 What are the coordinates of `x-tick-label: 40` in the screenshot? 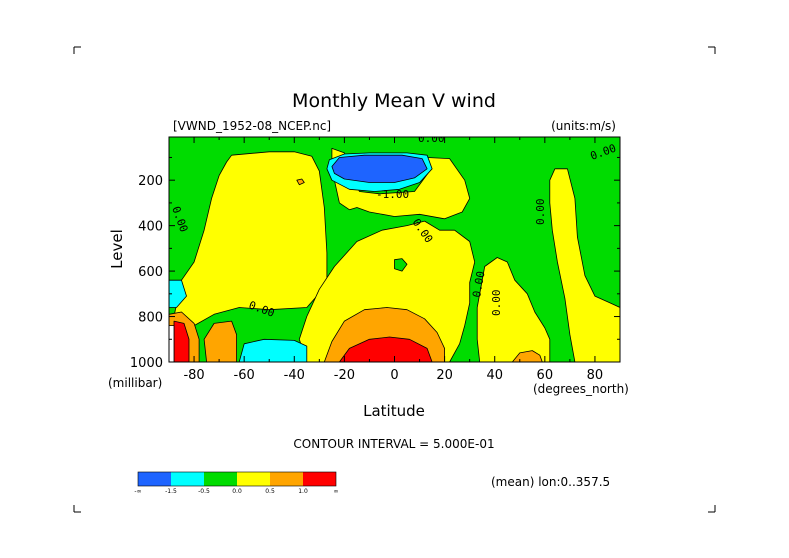 It's located at (494, 375).